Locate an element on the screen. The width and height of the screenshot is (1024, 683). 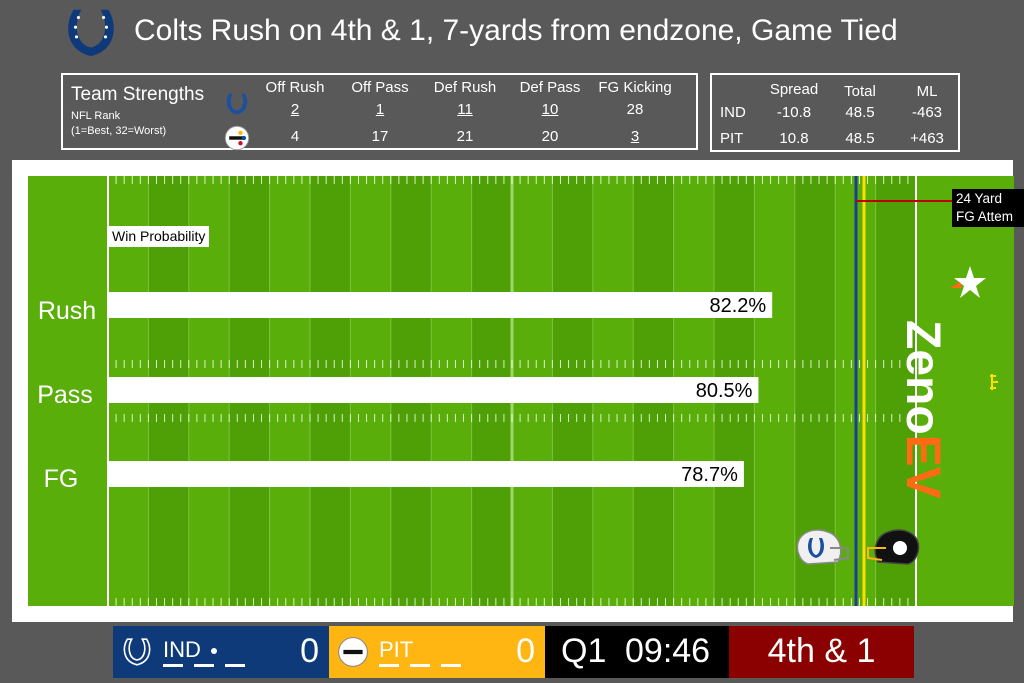
pit-def-rush-rank: 21 is located at coordinates (465, 136).